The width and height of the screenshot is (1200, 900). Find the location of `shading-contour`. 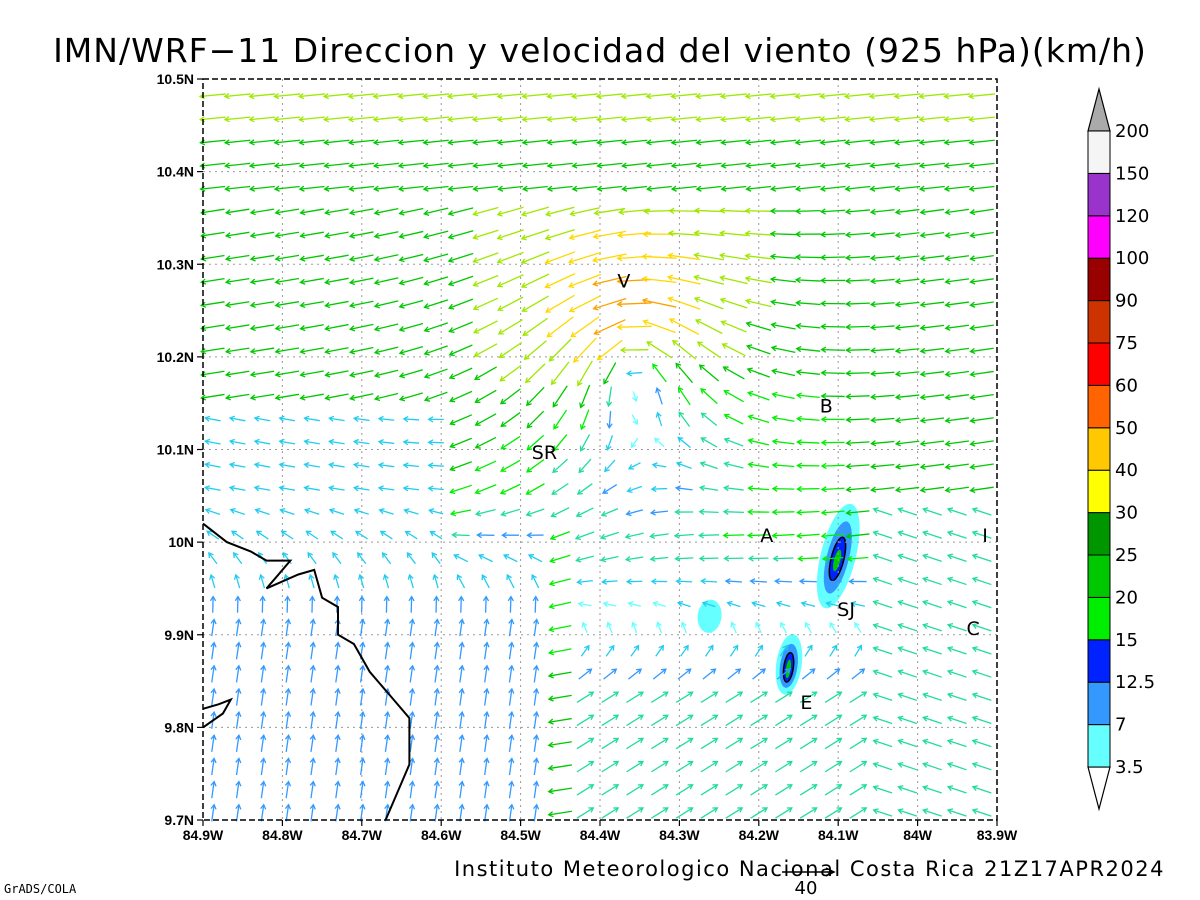

shading-contour is located at coordinates (709, 616).